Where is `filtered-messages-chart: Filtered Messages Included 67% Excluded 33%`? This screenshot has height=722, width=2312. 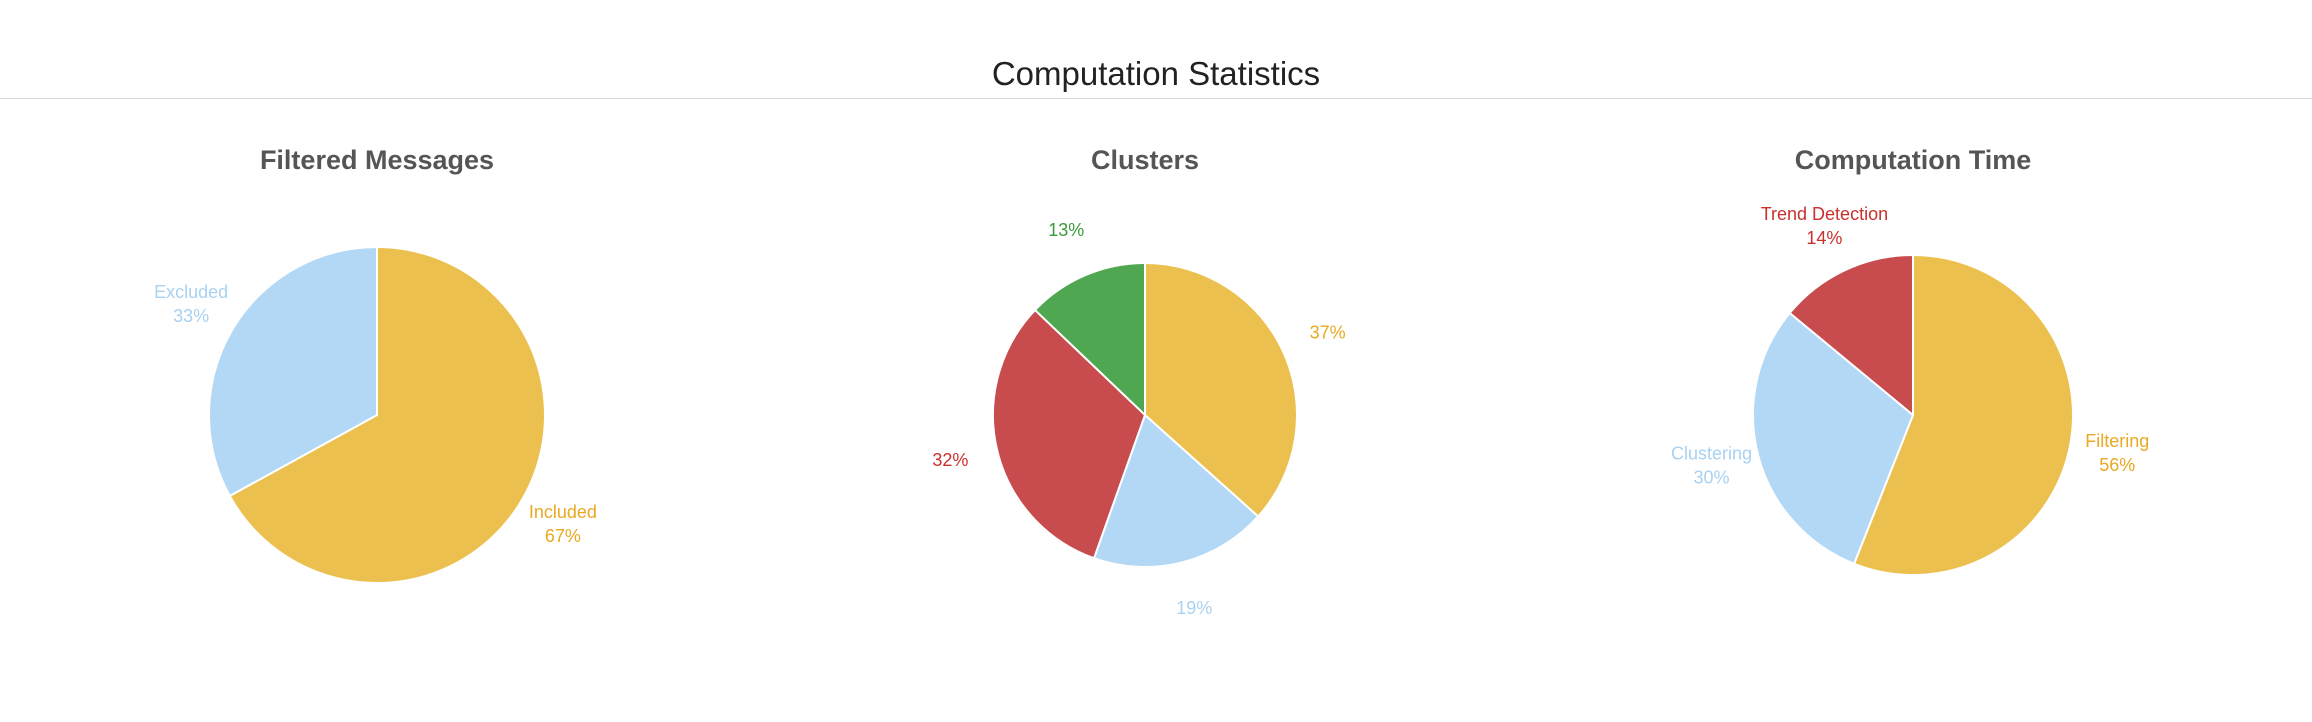
filtered-messages-chart: Filtered Messages Included 67% Excluded 33% is located at coordinates (375, 364).